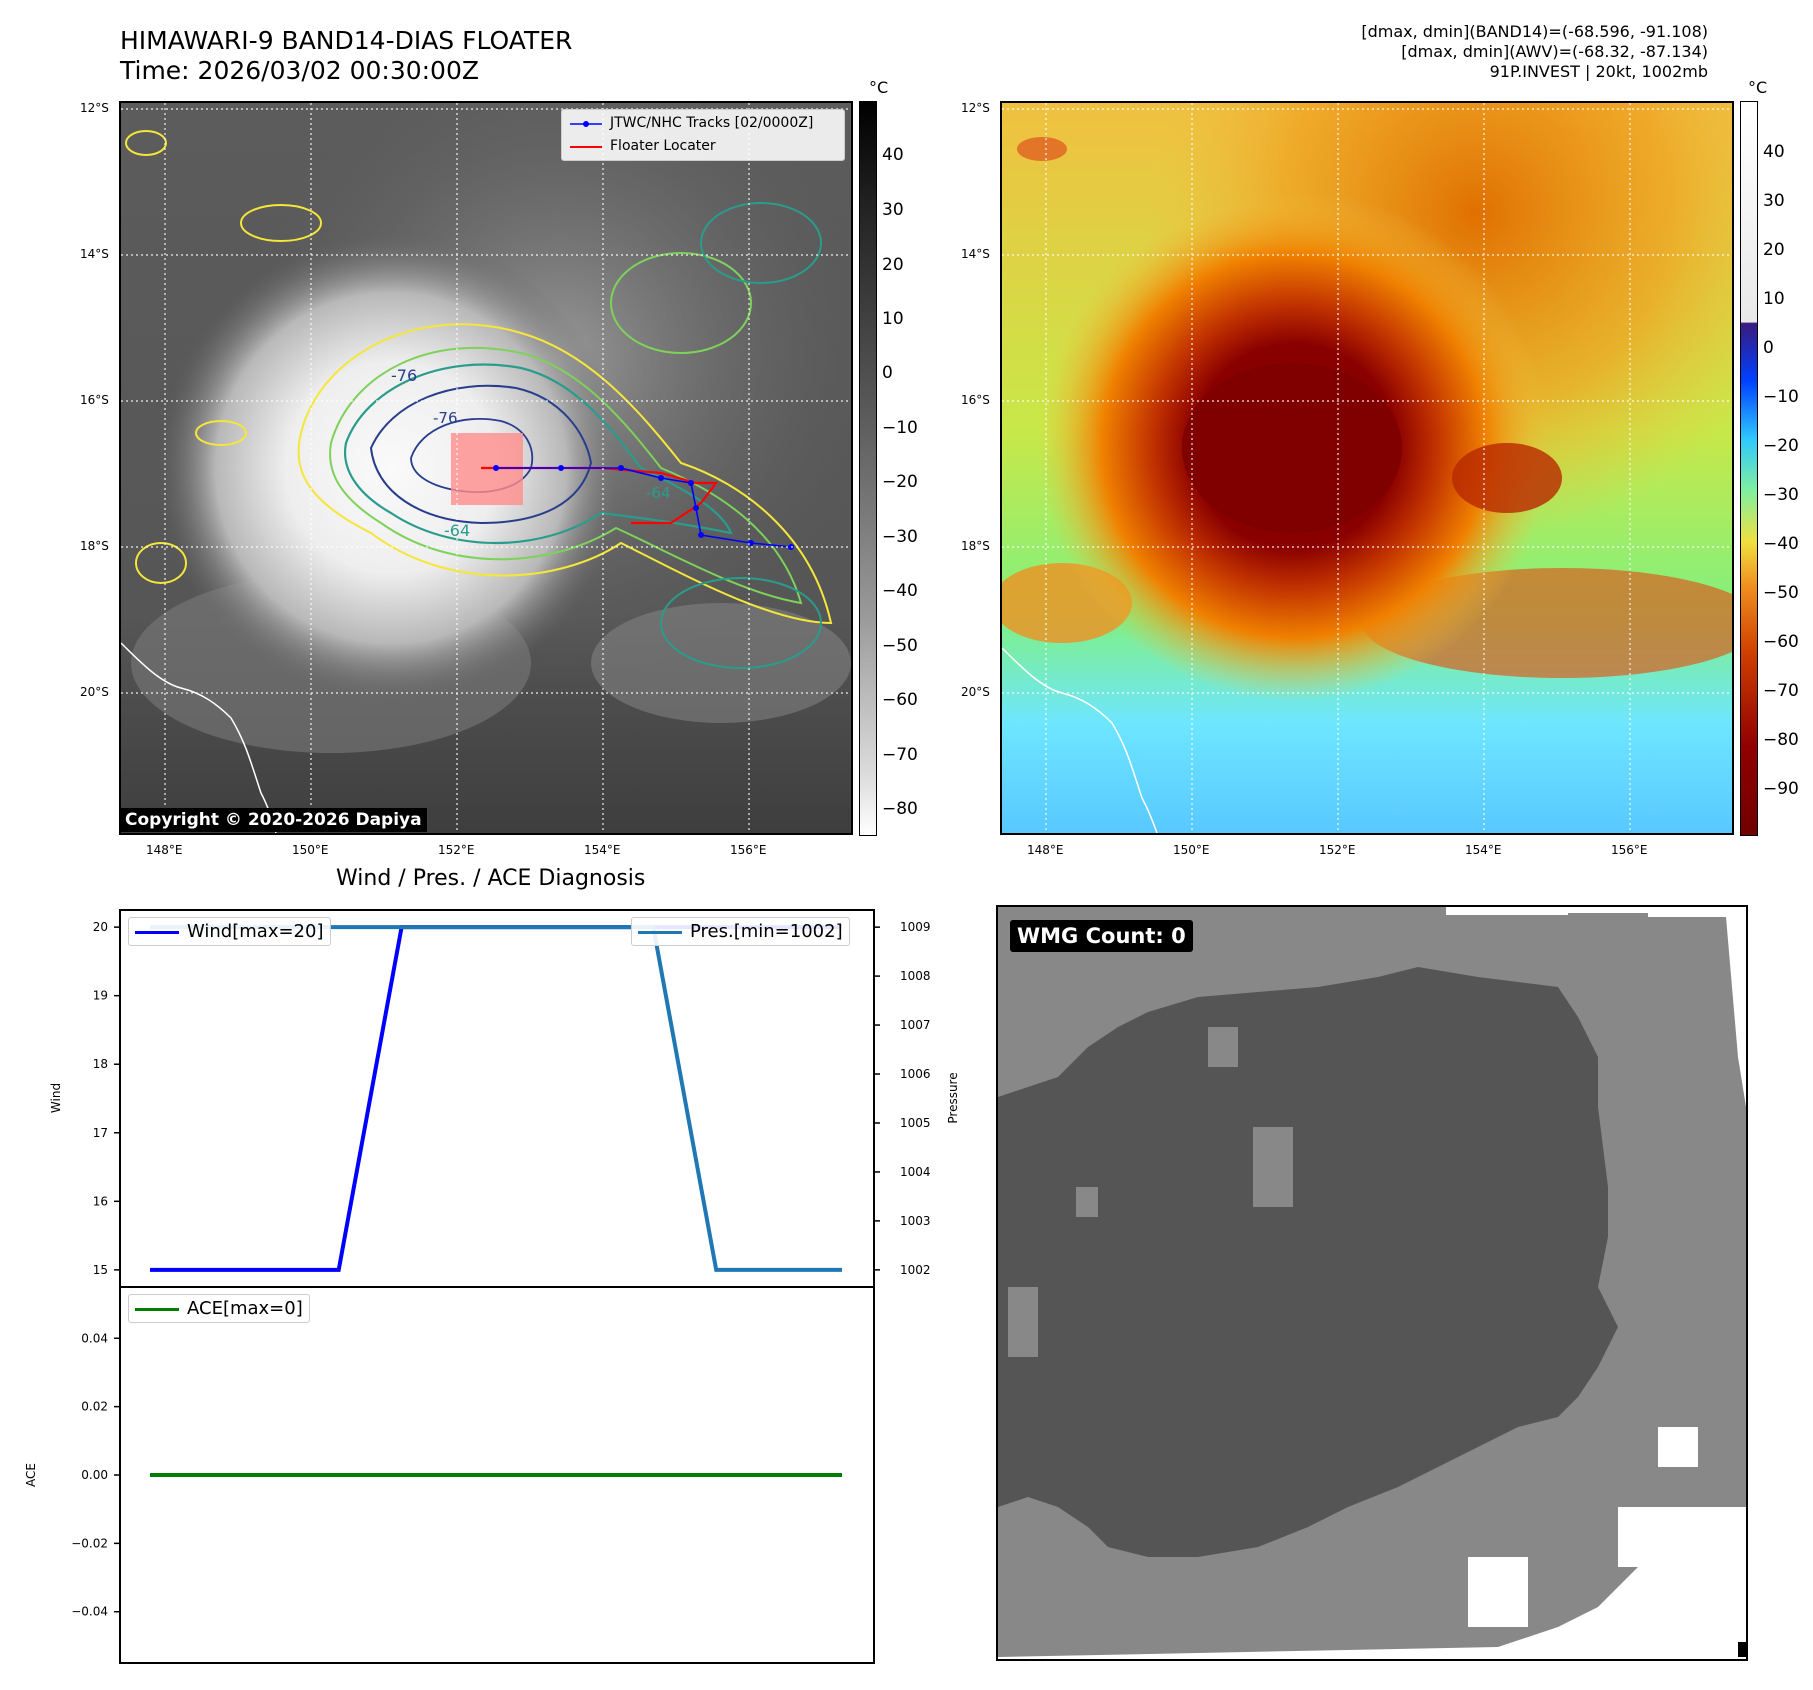 The image size is (1813, 1690). Describe the element at coordinates (975, 254) in the screenshot. I see `lat-tick-14s-right: 14°S` at that location.